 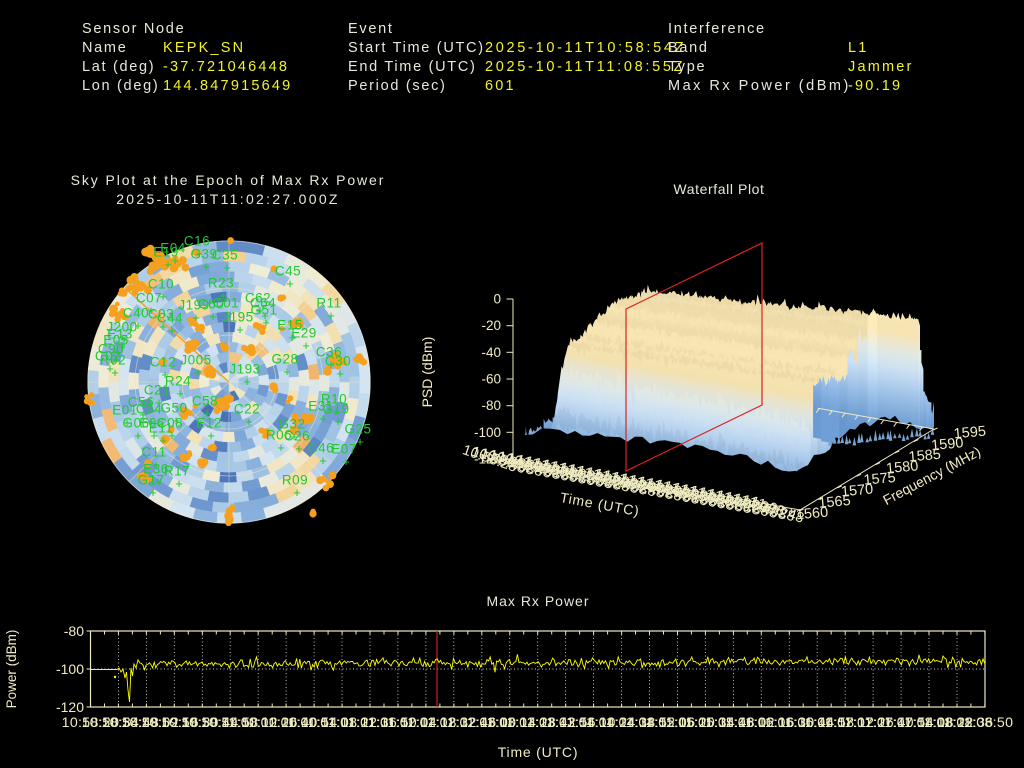 What do you see at coordinates (91, 723) in the screenshot?
I see `svg-text: 10:58:20` at bounding box center [91, 723].